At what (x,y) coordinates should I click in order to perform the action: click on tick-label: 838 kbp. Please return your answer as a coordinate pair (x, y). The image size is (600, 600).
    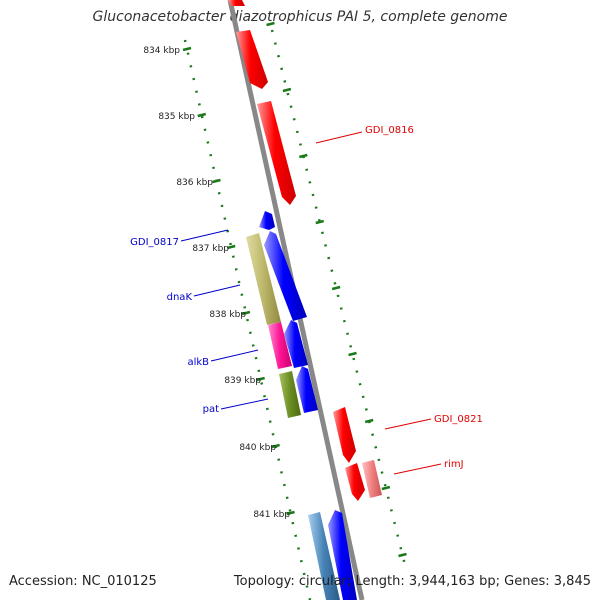
    Looking at the image, I should click on (227, 315).